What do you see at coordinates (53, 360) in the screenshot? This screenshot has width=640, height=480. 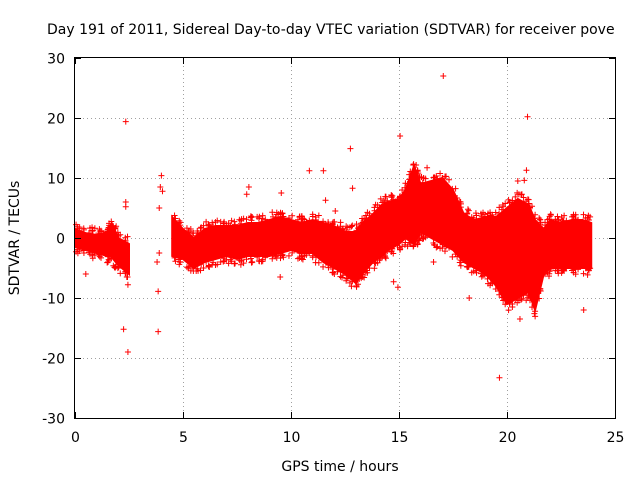 I see `y-tick-label: -20` at bounding box center [53, 360].